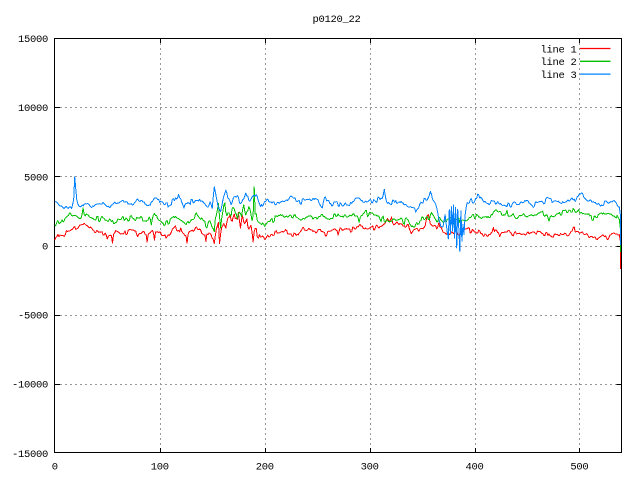  I want to click on svg-text: 300, so click(370, 468).